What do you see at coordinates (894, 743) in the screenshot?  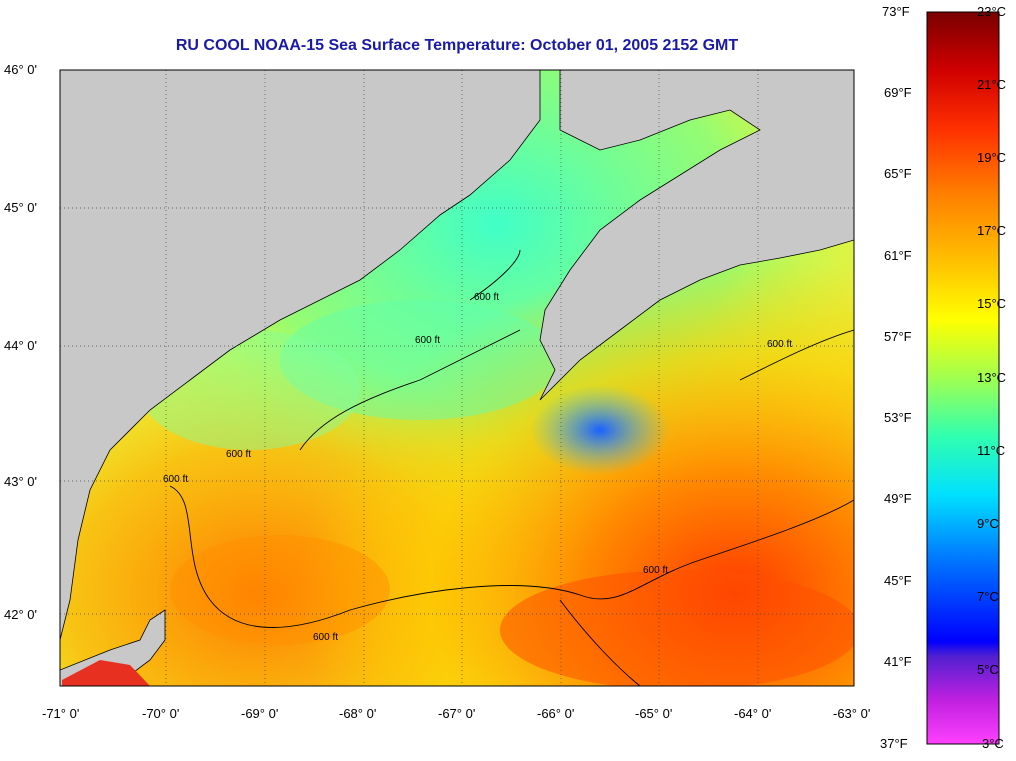 I see `svg-text: 37°F` at bounding box center [894, 743].